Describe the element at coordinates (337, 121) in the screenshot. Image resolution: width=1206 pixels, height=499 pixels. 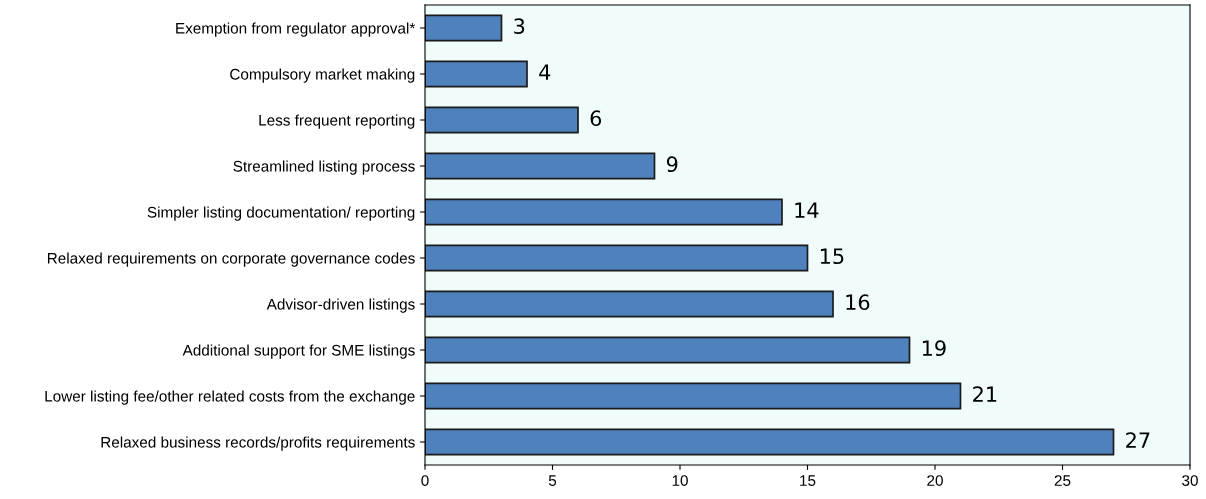
I see `y-tick-label: Less frequent reporting` at that location.